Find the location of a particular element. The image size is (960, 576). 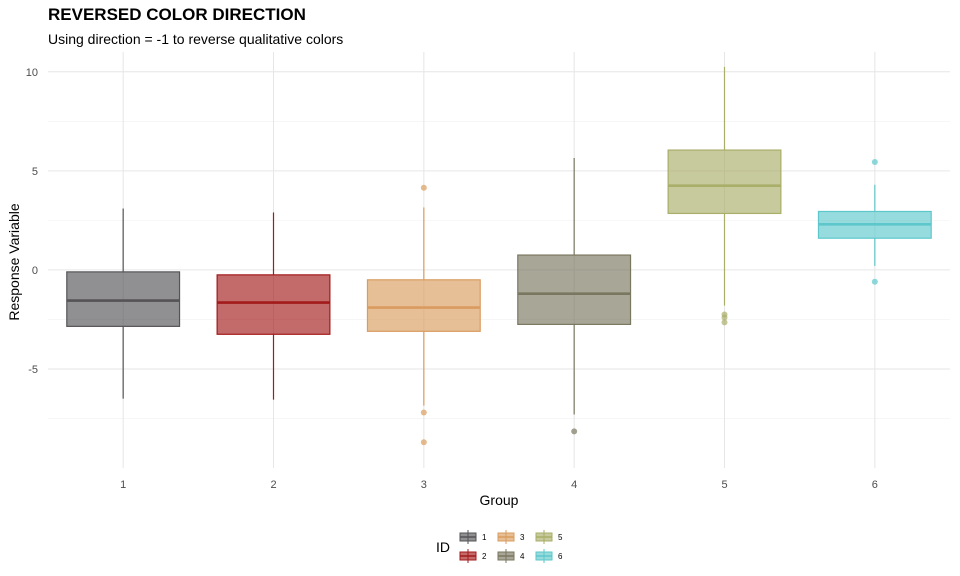

legend-label: 3 is located at coordinates (522, 537).